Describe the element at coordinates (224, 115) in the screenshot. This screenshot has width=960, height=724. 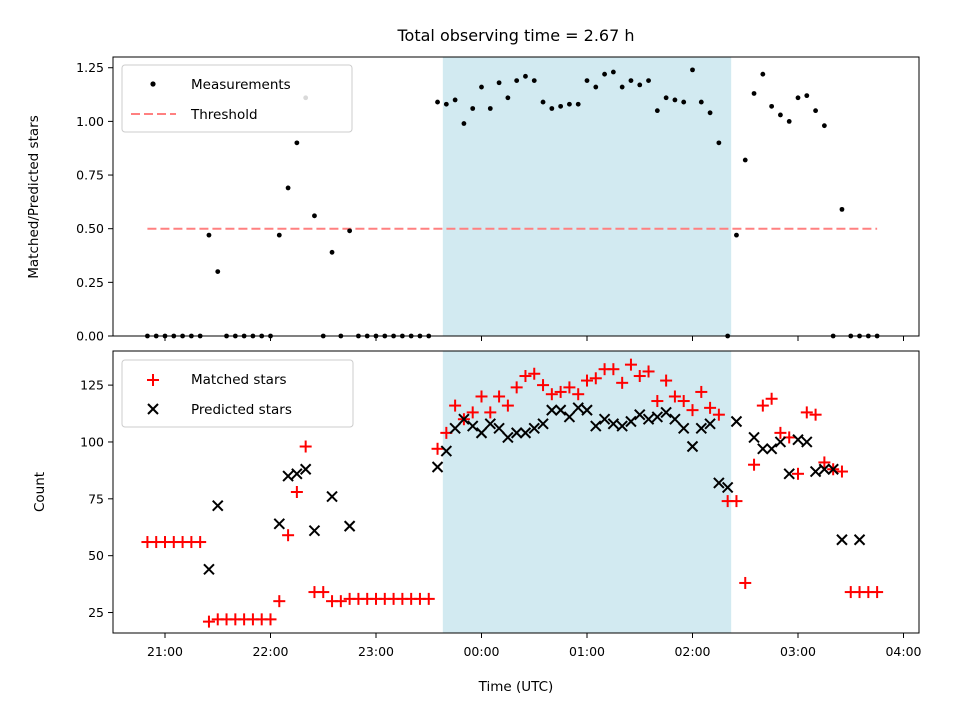
I see `legend-threshold-label: Threshold` at that location.